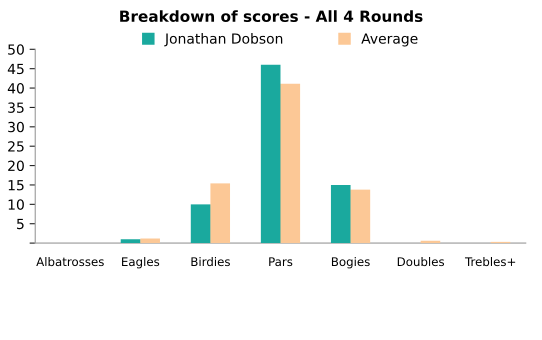 This screenshot has height=340, width=542. Describe the element at coordinates (16, 185) in the screenshot. I see `y-tick-label: 15` at that location.